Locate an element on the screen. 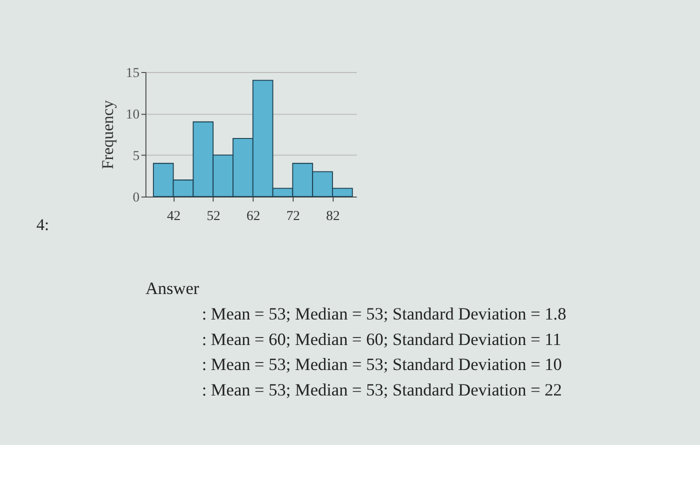  y-tick-label: 15 is located at coordinates (133, 72).